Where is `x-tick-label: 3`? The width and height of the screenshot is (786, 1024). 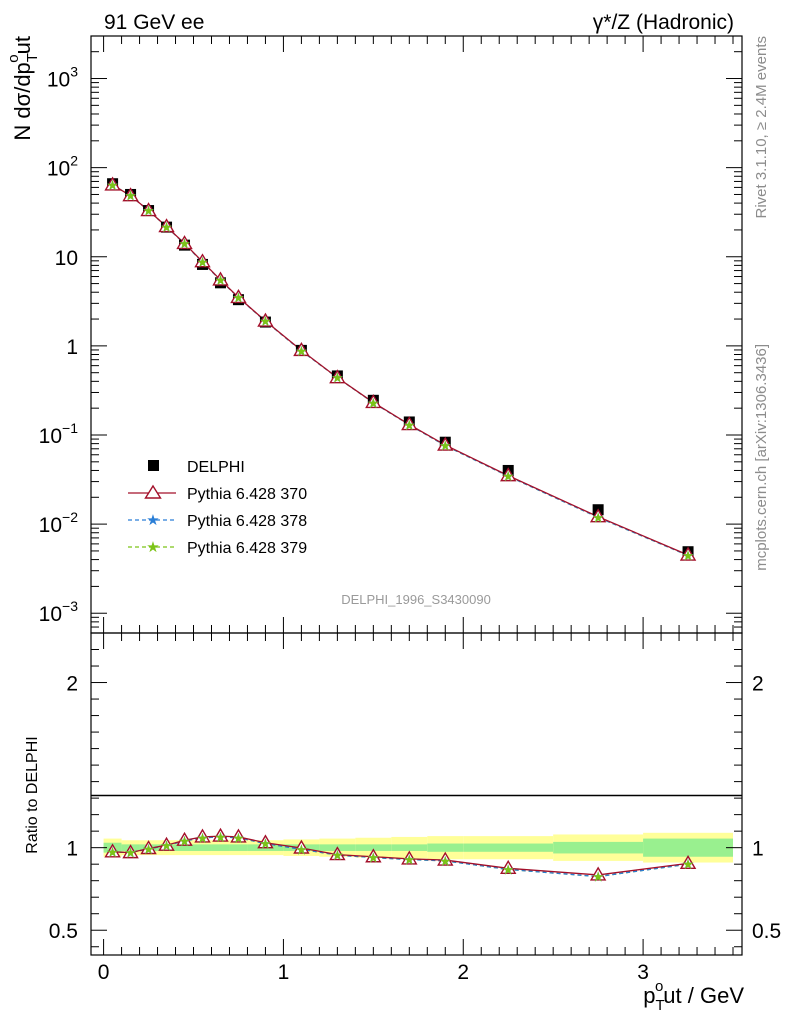 x-tick-label: 3 is located at coordinates (643, 972).